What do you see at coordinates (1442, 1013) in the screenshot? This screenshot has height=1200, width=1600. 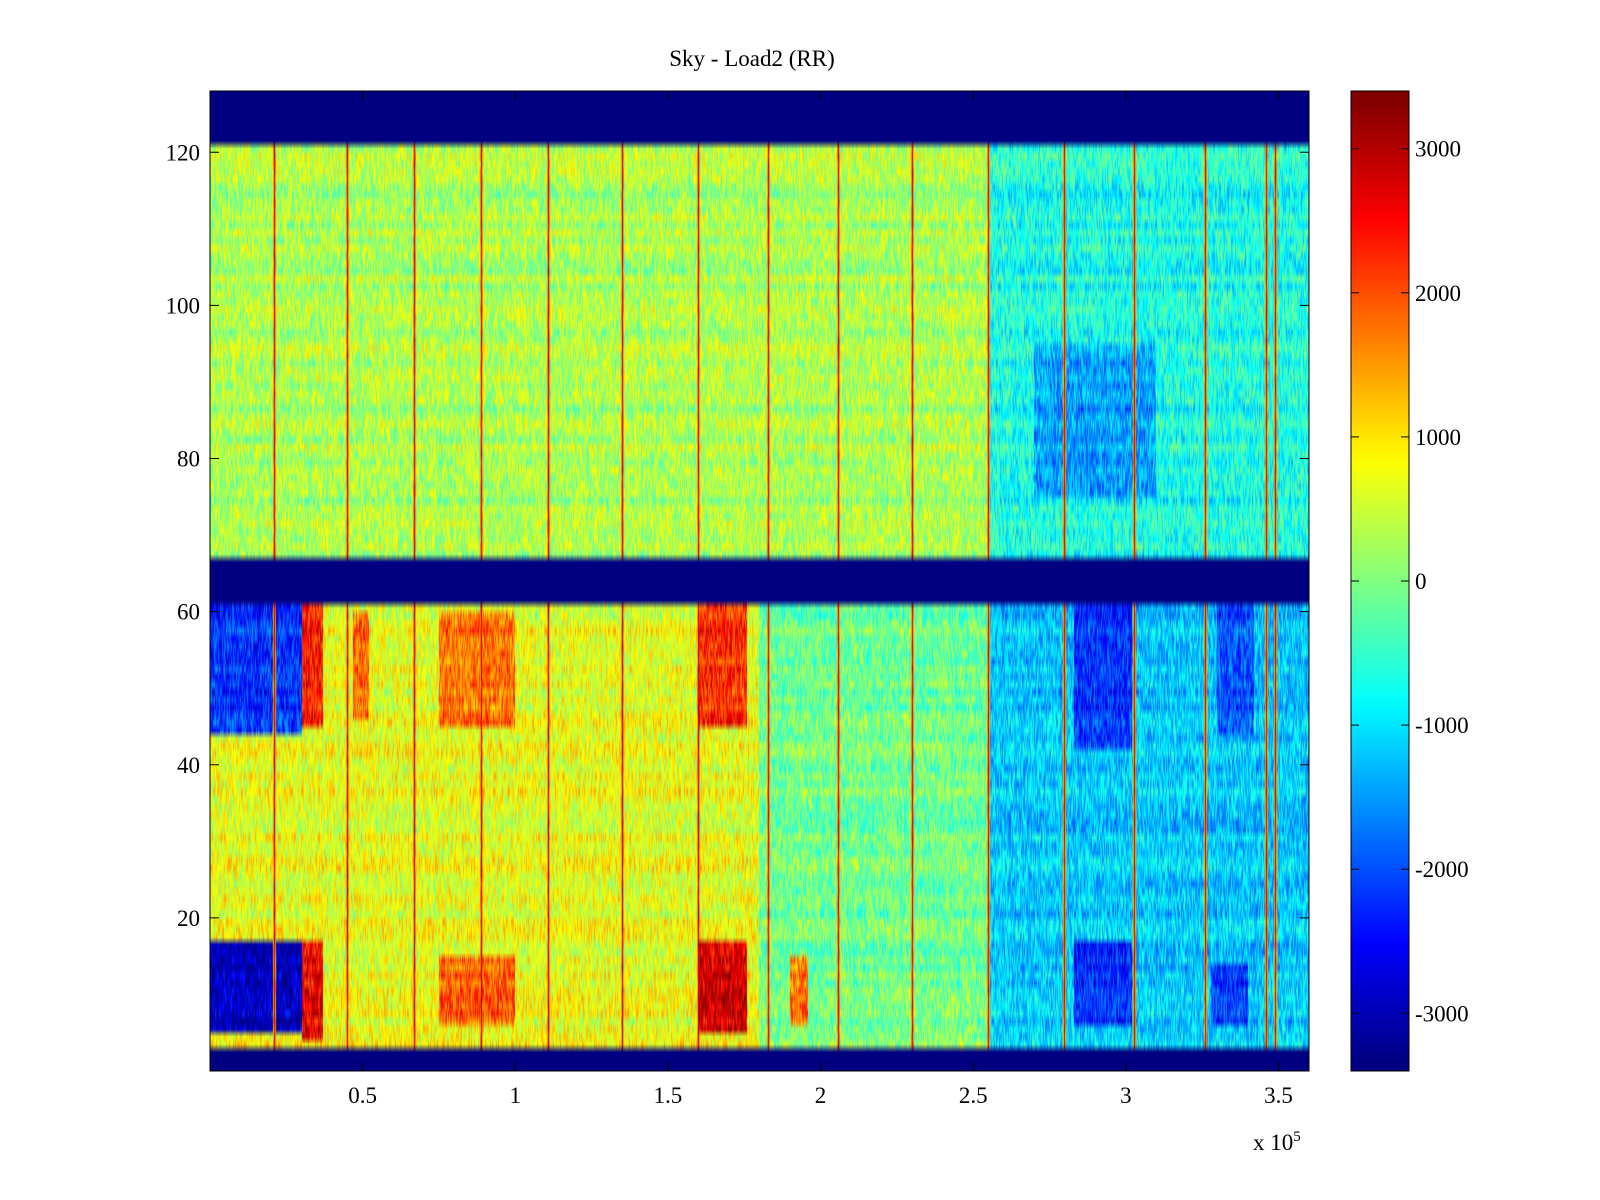 I see `colorbar-tick-label: -3000` at bounding box center [1442, 1013].